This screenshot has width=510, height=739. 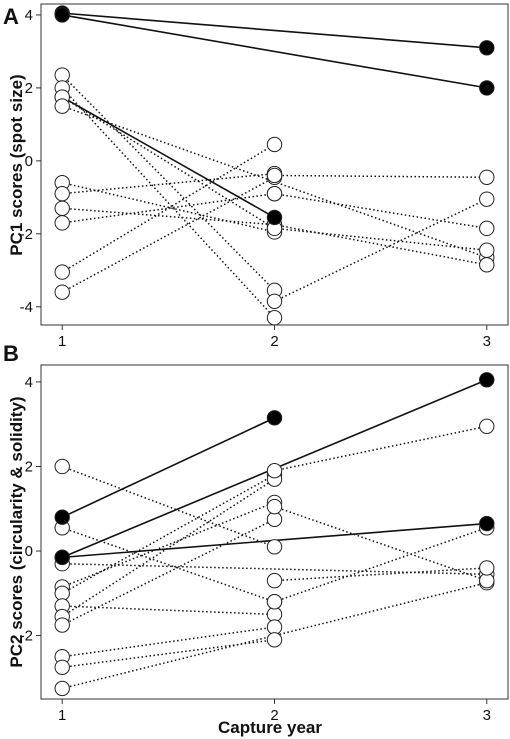 What do you see at coordinates (29, 15) in the screenshot?
I see `panel-a-y-tick-label: 4` at bounding box center [29, 15].